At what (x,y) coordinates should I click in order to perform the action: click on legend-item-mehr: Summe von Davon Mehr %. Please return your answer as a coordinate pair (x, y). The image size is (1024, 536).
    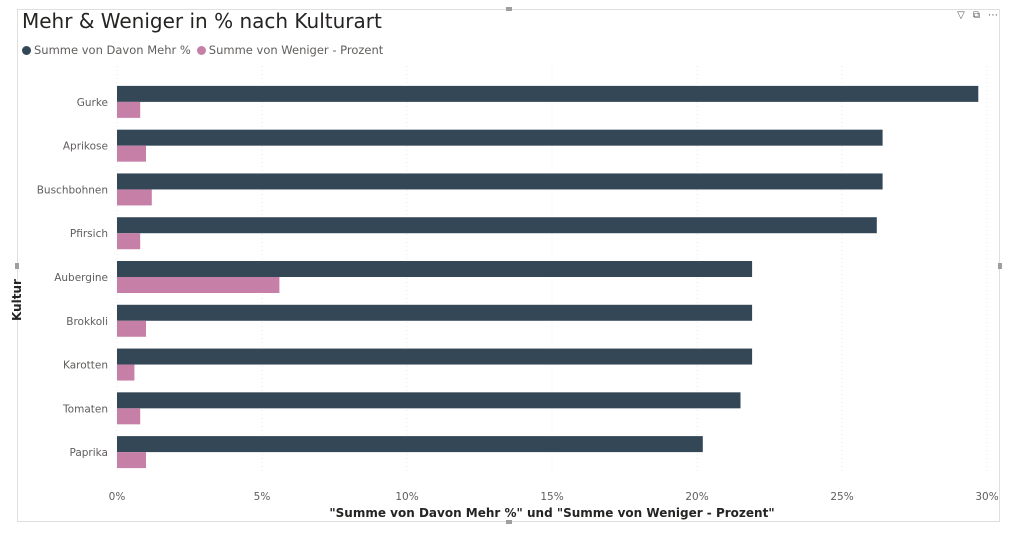
    Looking at the image, I should click on (106, 50).